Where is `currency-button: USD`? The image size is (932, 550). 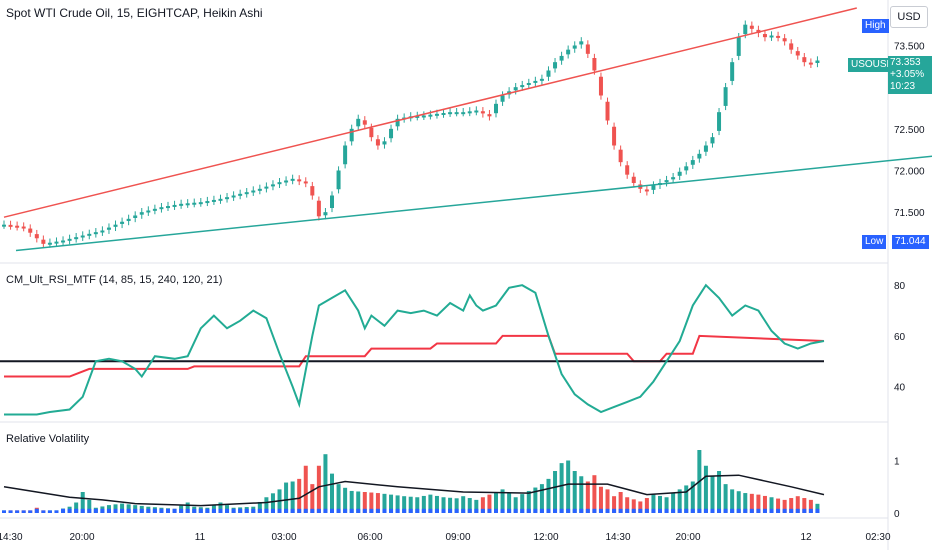
currency-button: USD is located at coordinates (909, 17).